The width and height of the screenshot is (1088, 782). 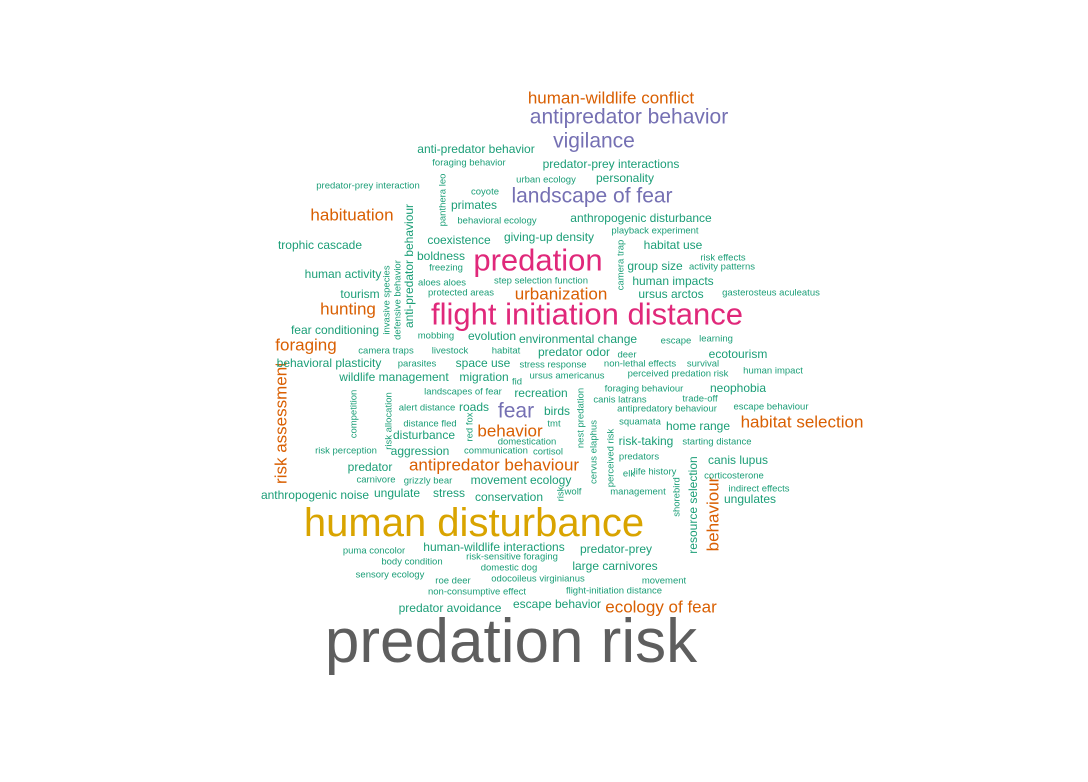 I want to click on word-cervus-elaphus: cervus elaphus, so click(x=594, y=452).